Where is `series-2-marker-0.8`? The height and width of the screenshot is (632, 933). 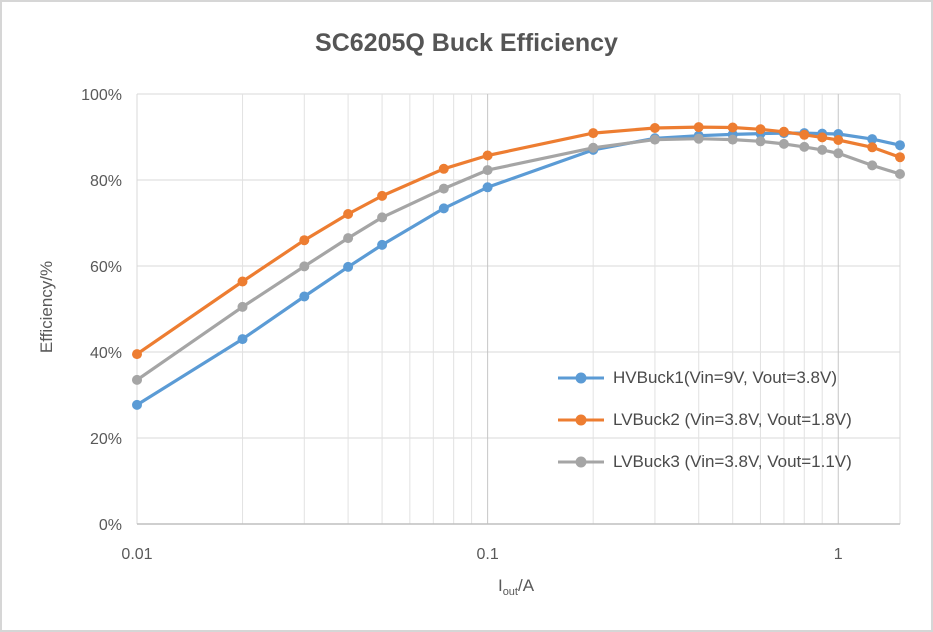
series-2-marker-0.8 is located at coordinates (804, 146).